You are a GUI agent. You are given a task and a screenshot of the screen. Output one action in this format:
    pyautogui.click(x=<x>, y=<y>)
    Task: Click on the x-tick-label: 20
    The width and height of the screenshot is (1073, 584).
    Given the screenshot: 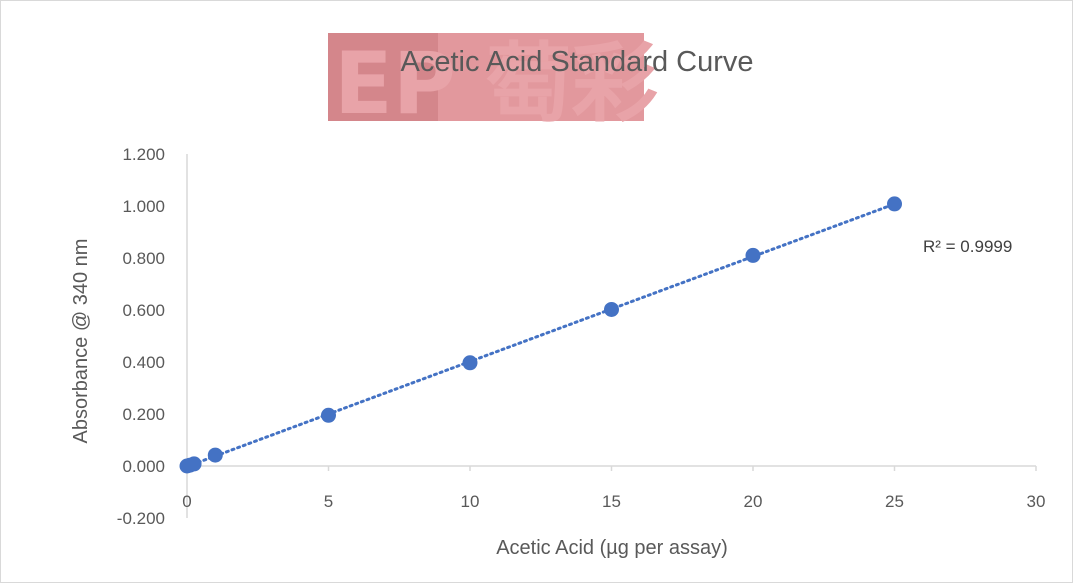 What is the action you would take?
    pyautogui.click(x=753, y=501)
    